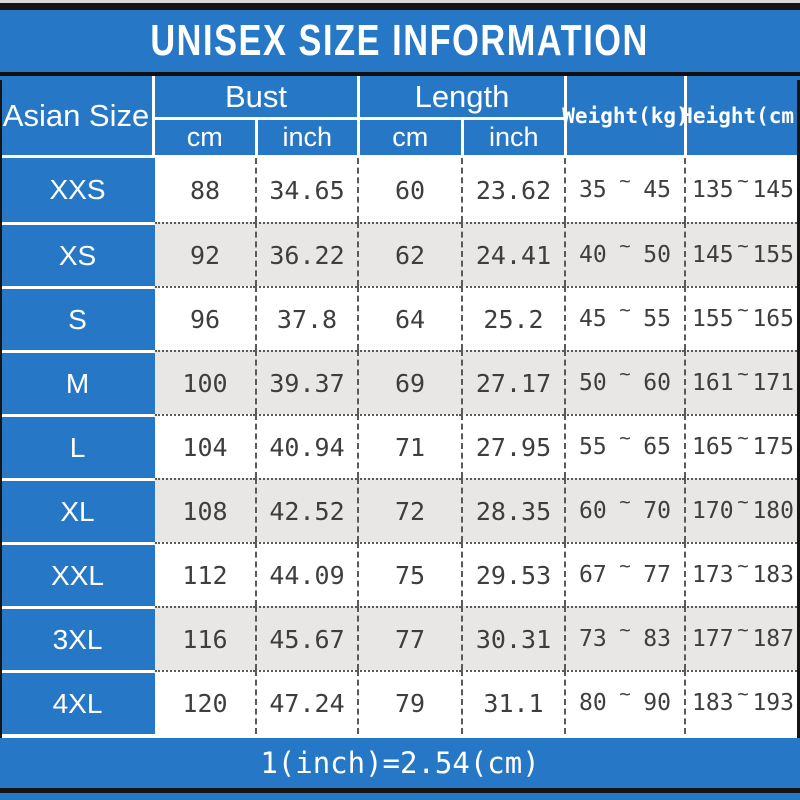 The height and width of the screenshot is (800, 800). Describe the element at coordinates (593, 255) in the screenshot. I see `weight-range-min: 40` at that location.